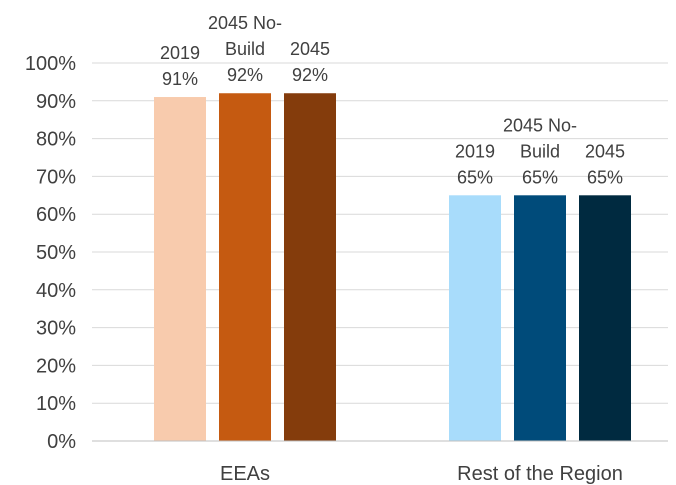 Image resolution: width=676 pixels, height=485 pixels. What do you see at coordinates (56, 102) in the screenshot?
I see `y-tick-label: 90%` at bounding box center [56, 102].